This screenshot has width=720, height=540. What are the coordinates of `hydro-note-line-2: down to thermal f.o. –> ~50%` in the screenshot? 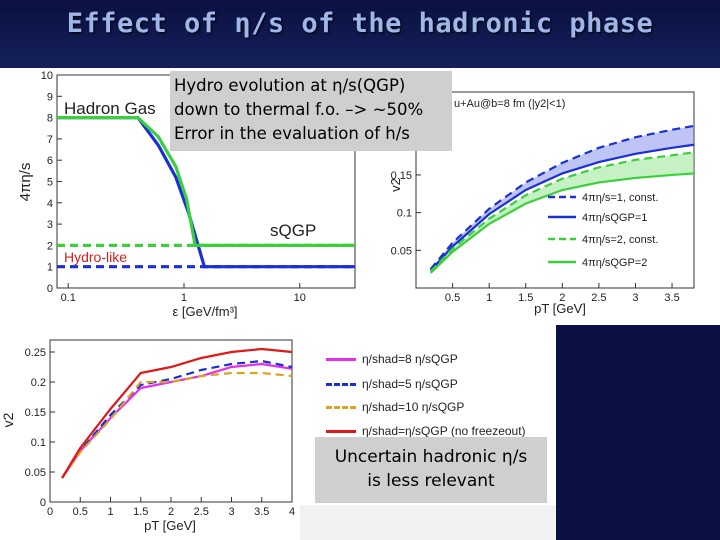 It's located at (299, 109).